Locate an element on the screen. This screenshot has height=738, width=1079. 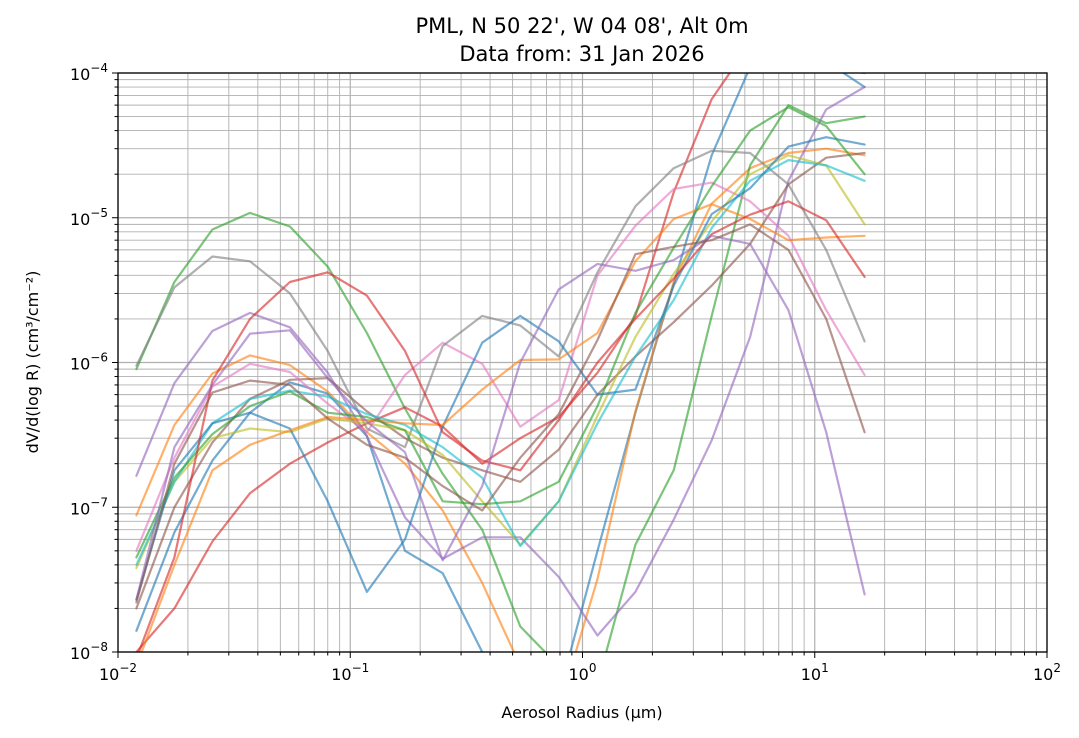
x-tick-label: 10¹ is located at coordinates (815, 672).